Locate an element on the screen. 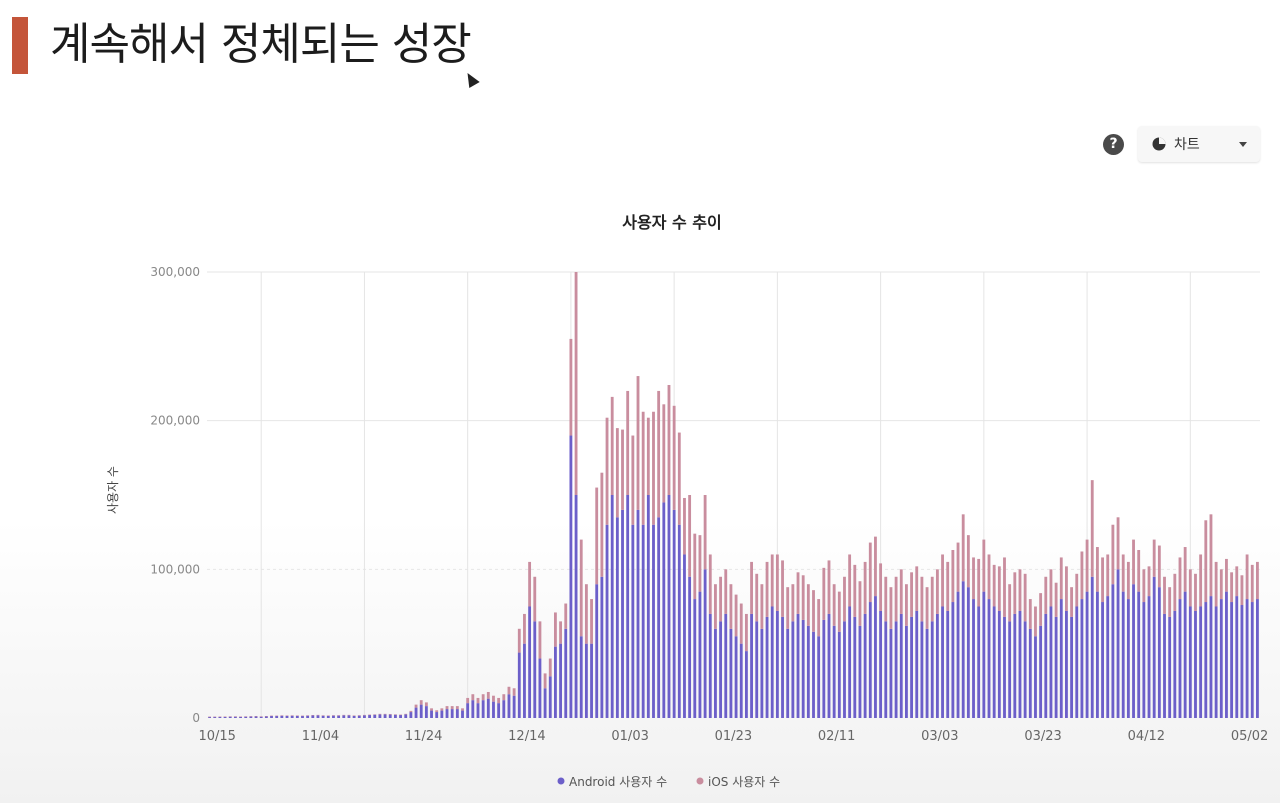  legend-marker is located at coordinates (561, 781).